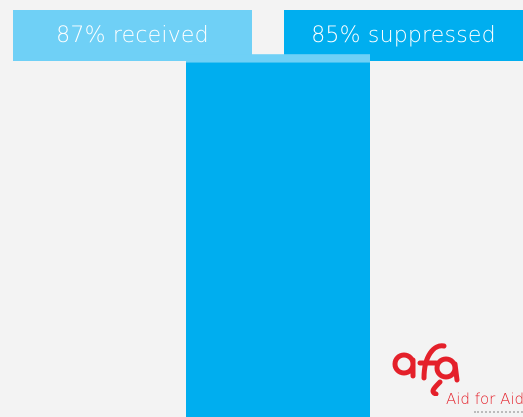  I want to click on logo-subline, so click(498, 413).